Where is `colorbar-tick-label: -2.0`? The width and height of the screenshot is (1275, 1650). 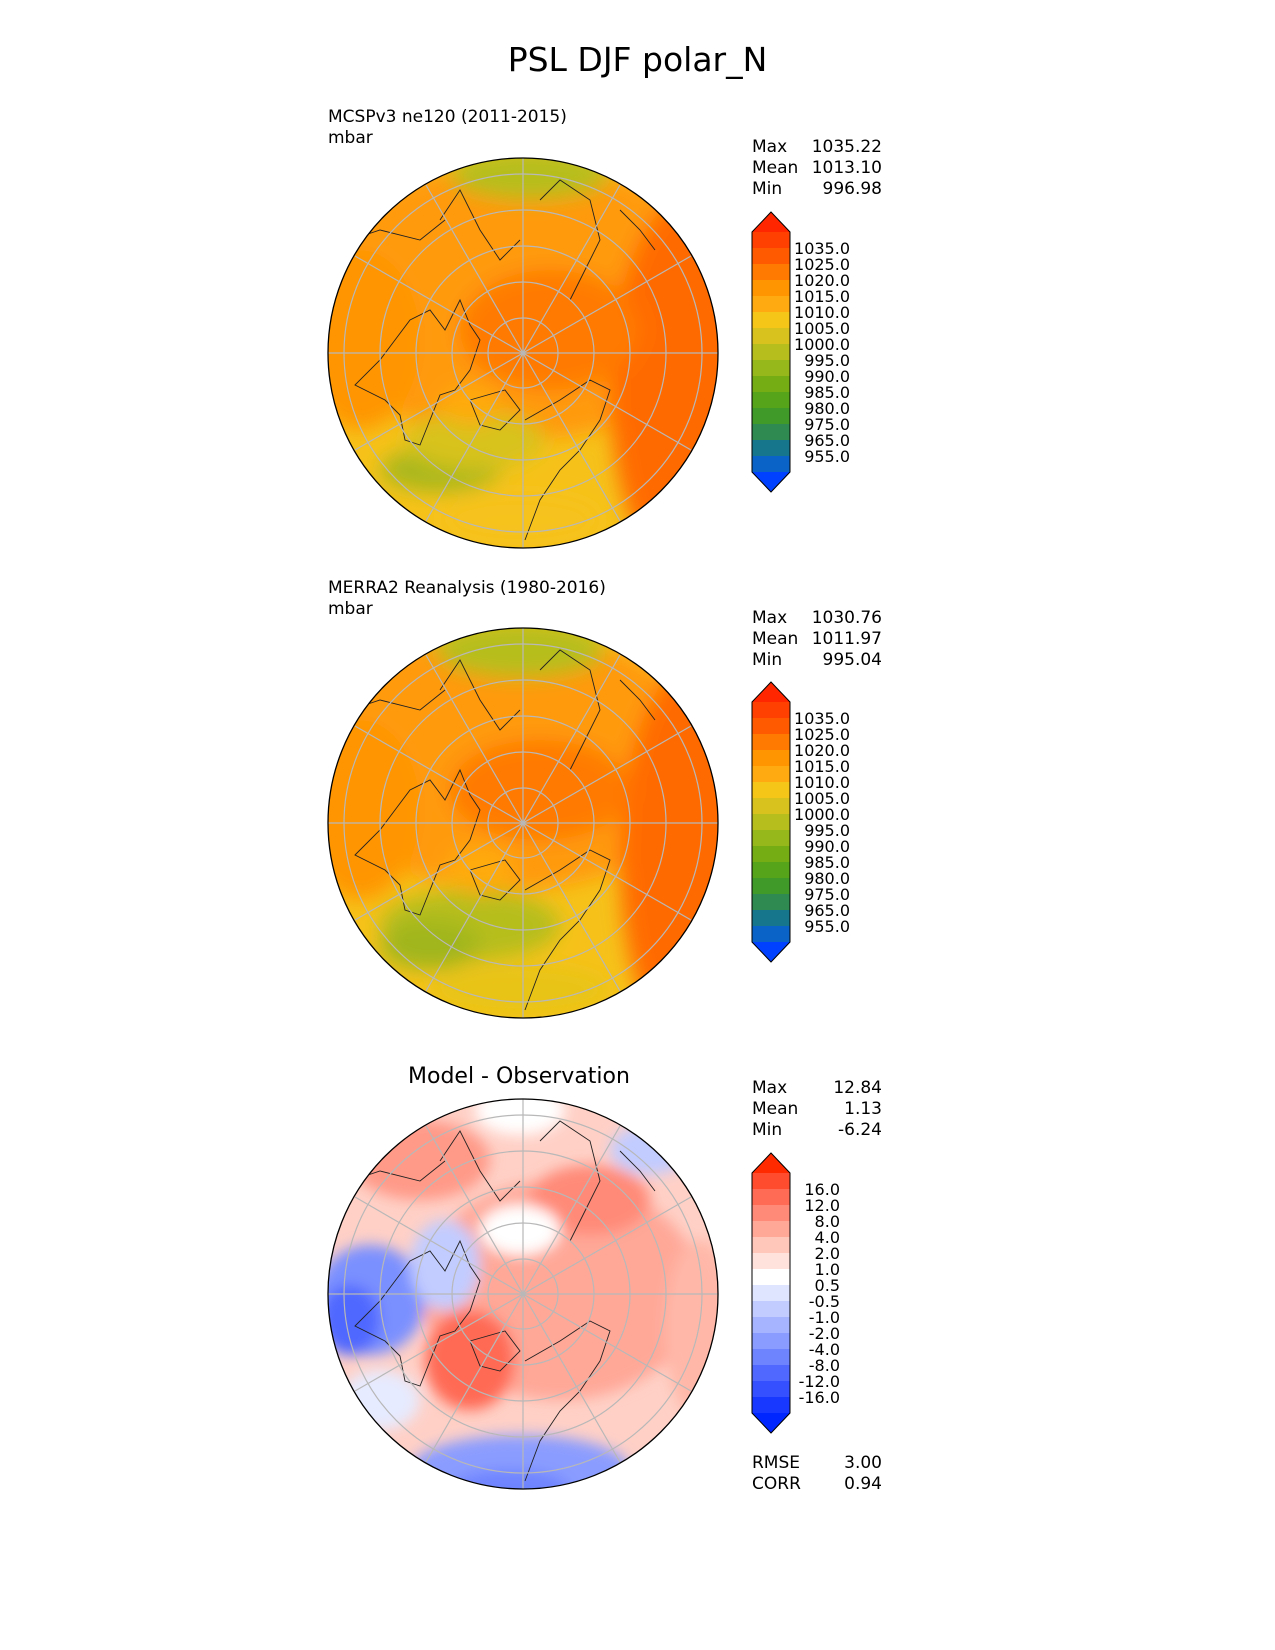 colorbar-tick-label: -2.0 is located at coordinates (824, 1333).